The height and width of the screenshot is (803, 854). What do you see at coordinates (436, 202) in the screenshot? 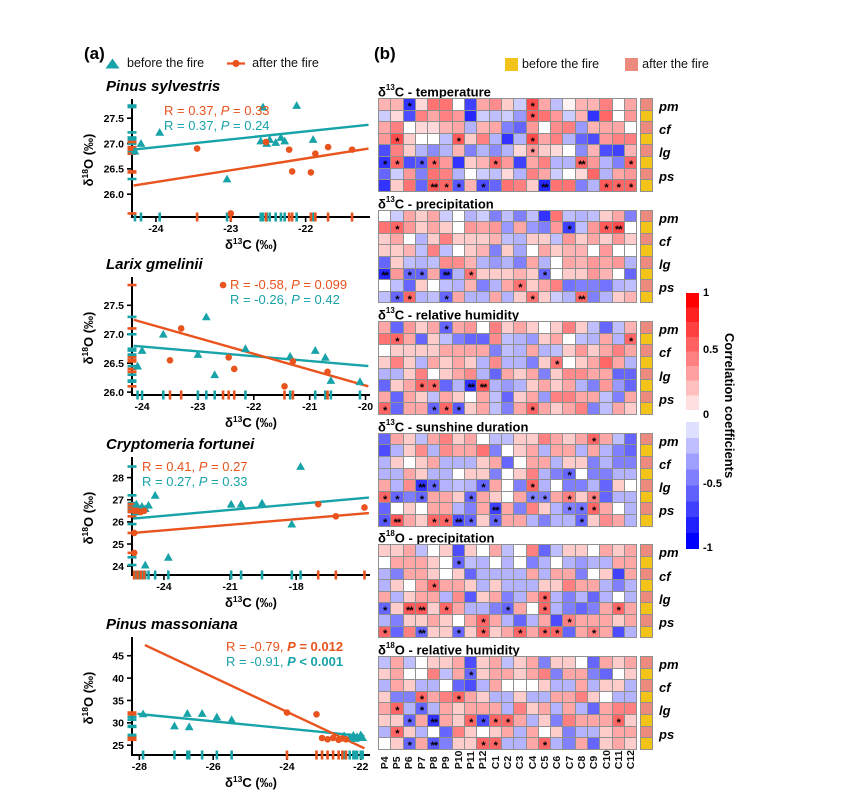
I see `heatmap-title: δ13C - precipitation` at bounding box center [436, 202].